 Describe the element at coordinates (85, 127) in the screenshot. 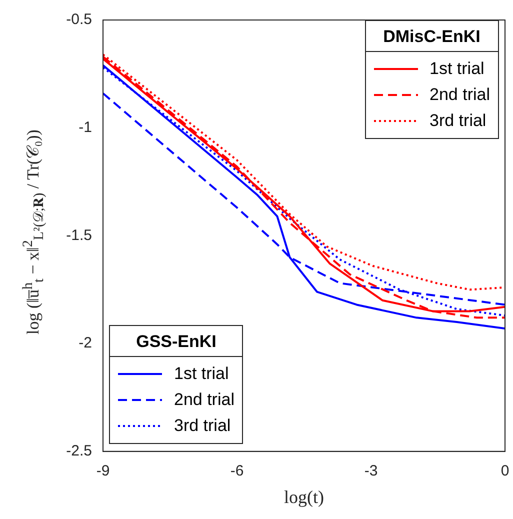

I see `y-tick-label: -1` at that location.